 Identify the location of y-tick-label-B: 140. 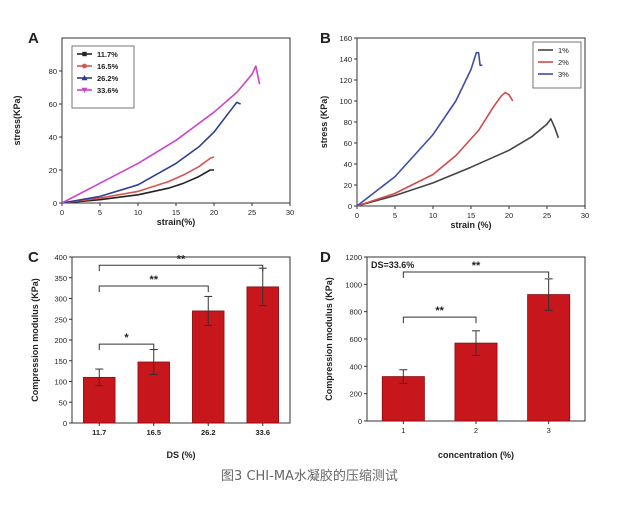
(345, 59).